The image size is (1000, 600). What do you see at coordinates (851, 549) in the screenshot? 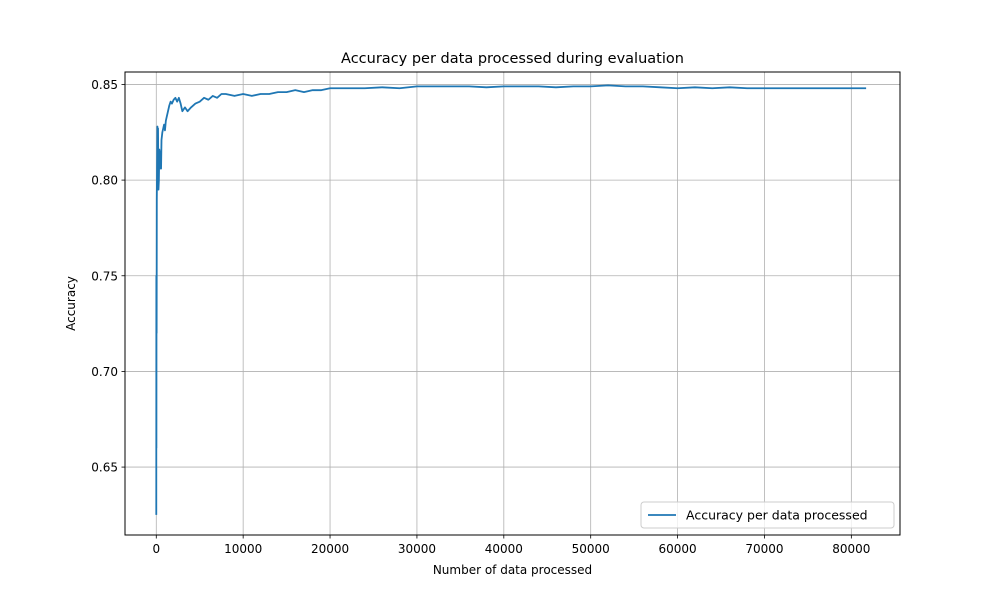
I see `x-tick-label: 80000` at bounding box center [851, 549].